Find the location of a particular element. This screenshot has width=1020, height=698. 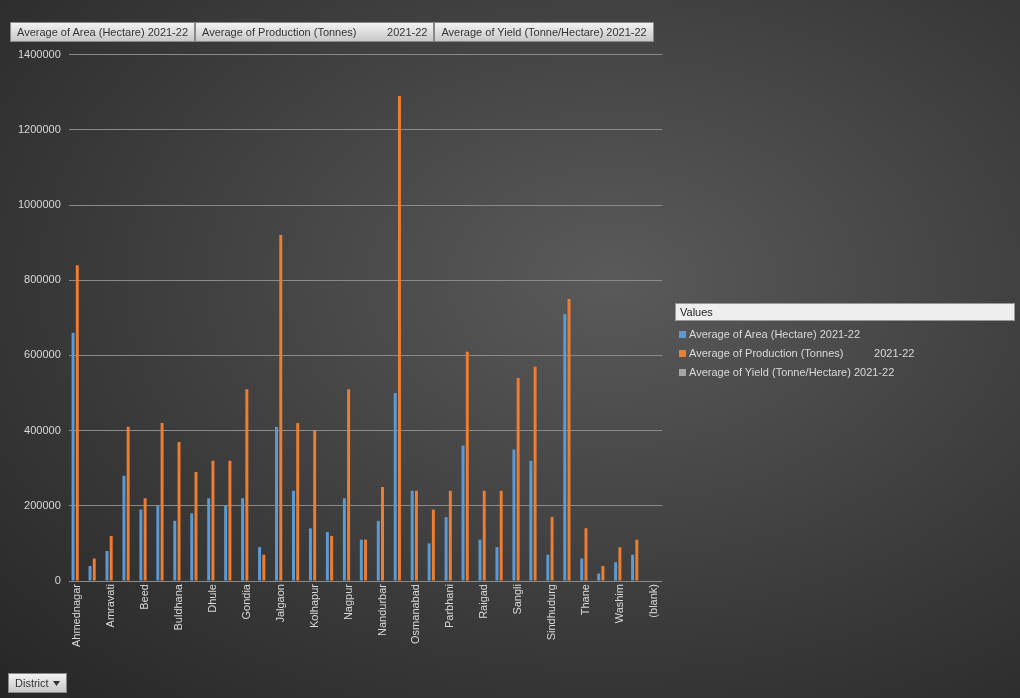

x-tick-label: Gondia is located at coordinates (245, 601).